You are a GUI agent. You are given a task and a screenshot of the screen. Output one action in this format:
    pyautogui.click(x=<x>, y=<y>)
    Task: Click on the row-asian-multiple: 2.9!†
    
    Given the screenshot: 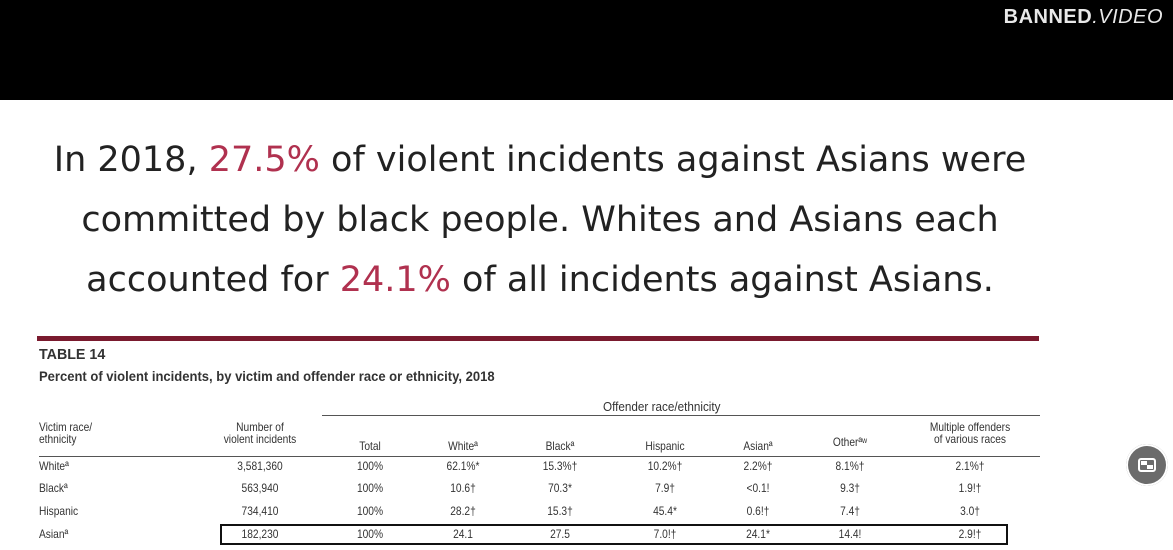 What is the action you would take?
    pyautogui.click(x=970, y=534)
    